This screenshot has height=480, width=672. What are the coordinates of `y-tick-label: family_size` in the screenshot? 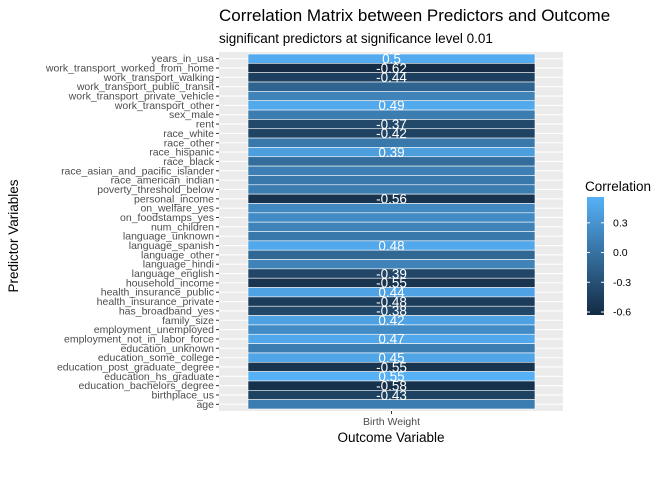 It's located at (188, 321).